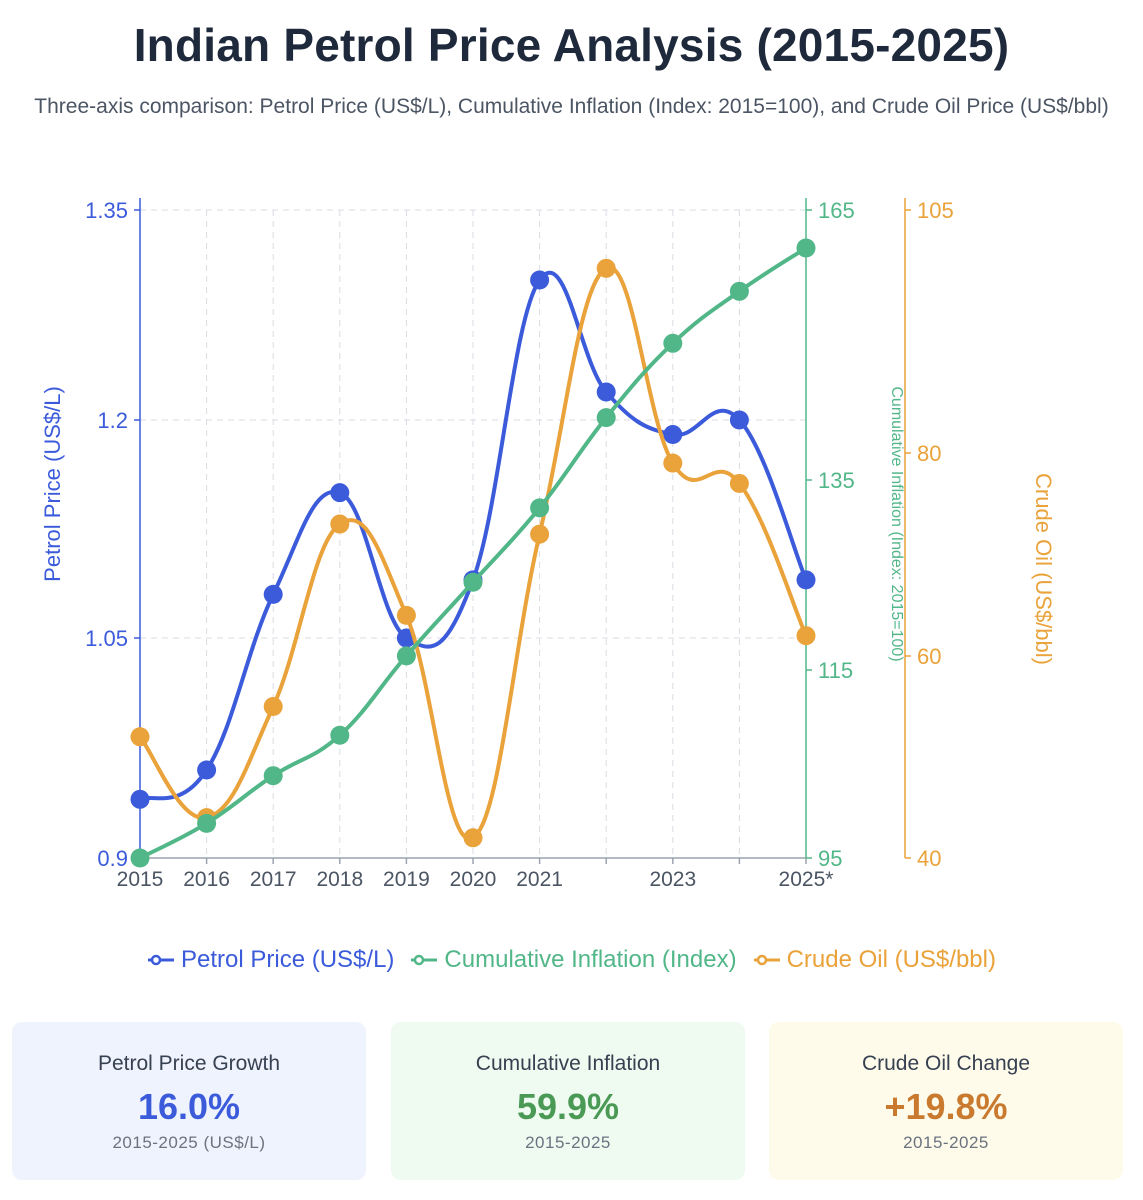 This screenshot has height=1200, width=1143. What do you see at coordinates (106, 210) in the screenshot?
I see `y1-tick-label: 1.35` at bounding box center [106, 210].